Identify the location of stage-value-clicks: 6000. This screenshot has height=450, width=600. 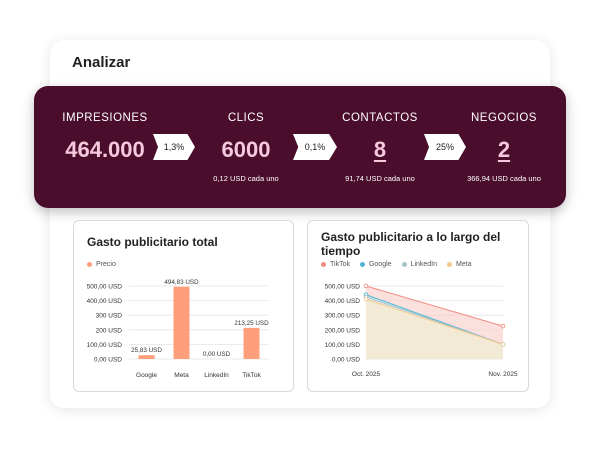
(246, 149).